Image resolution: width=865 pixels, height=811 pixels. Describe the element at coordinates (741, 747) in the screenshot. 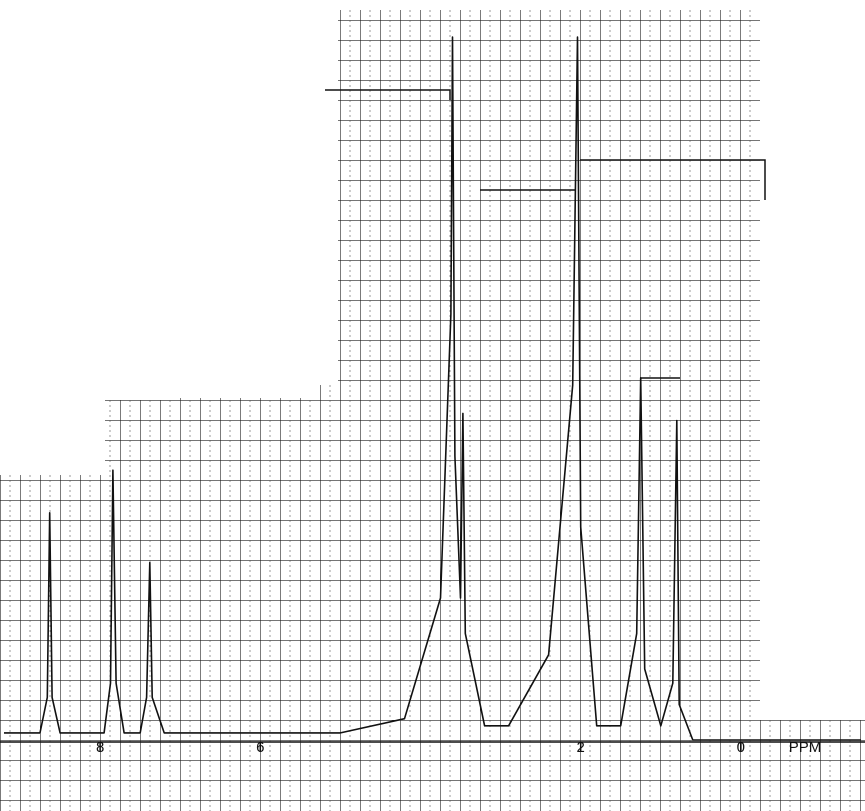

I see `x-tick-label: 0` at that location.